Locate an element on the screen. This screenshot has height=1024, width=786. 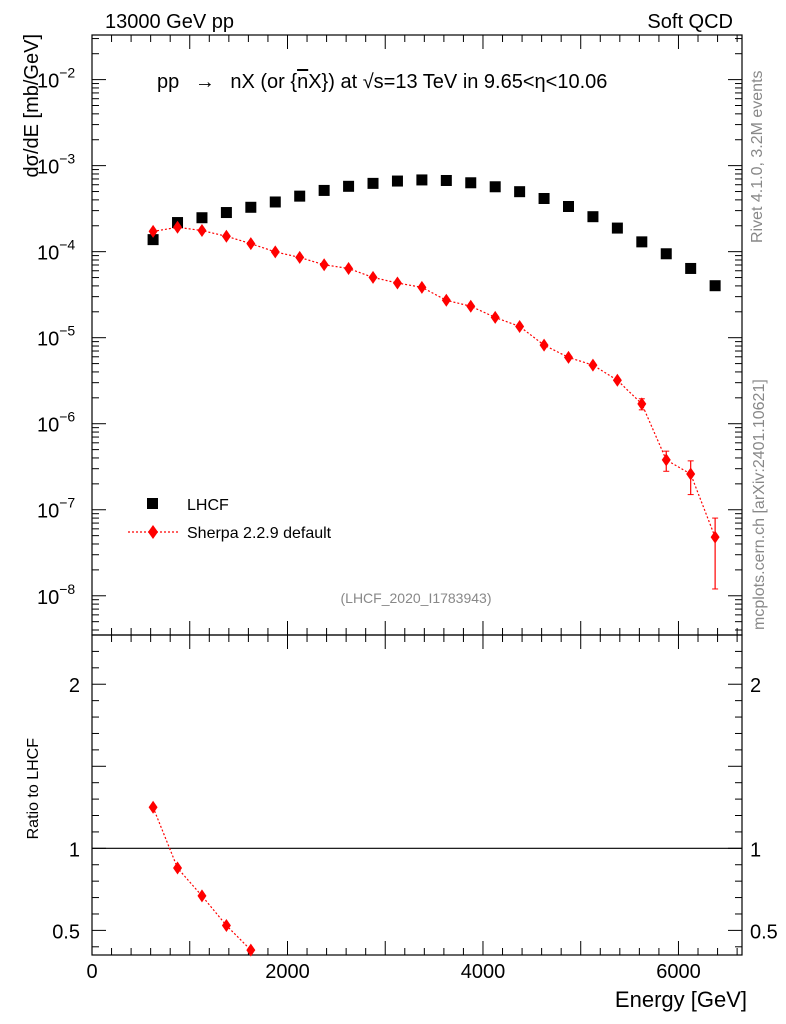
ratio-y-axis-label: Ratio to LHCF is located at coordinates (33, 789).